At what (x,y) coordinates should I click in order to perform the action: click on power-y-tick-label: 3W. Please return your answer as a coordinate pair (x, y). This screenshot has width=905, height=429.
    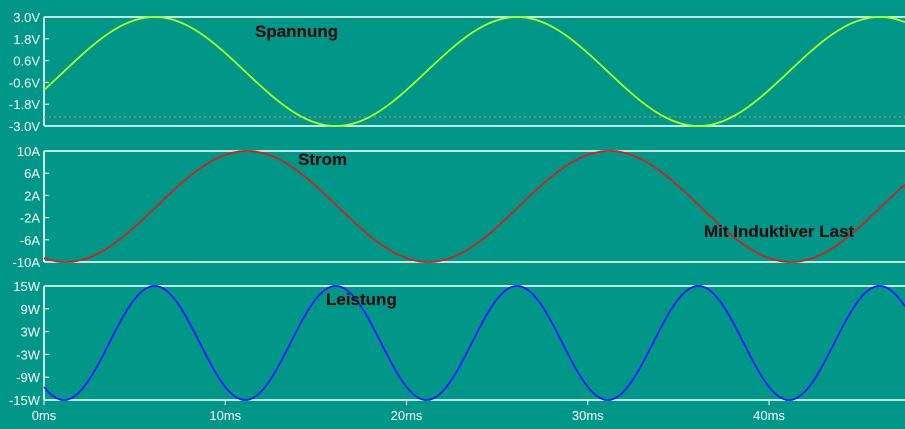
    Looking at the image, I should click on (31, 332).